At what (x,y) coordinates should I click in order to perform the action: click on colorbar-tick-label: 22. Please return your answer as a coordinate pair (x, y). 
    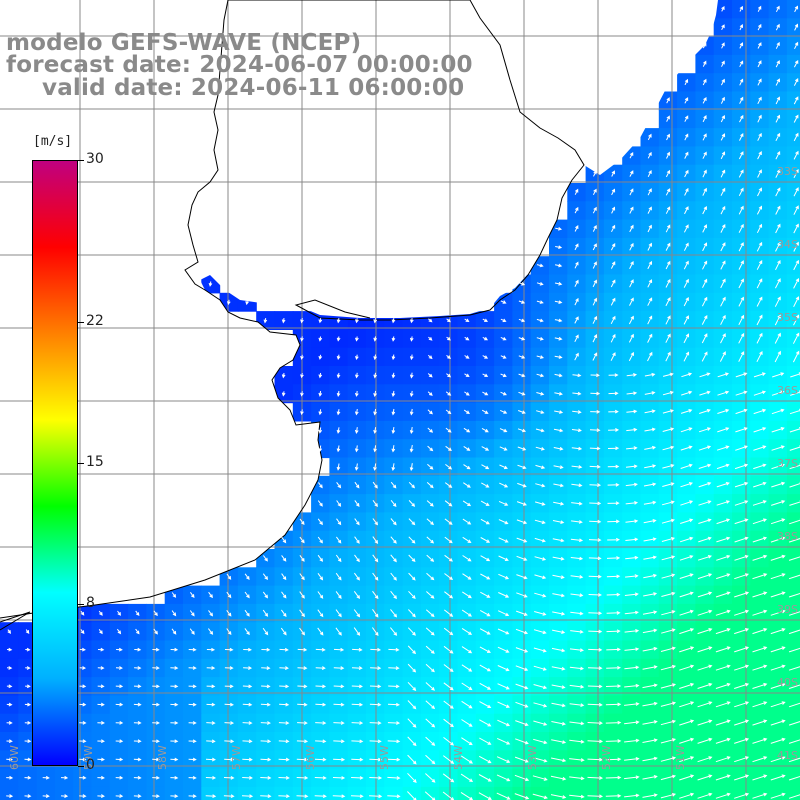
    Looking at the image, I should click on (95, 320).